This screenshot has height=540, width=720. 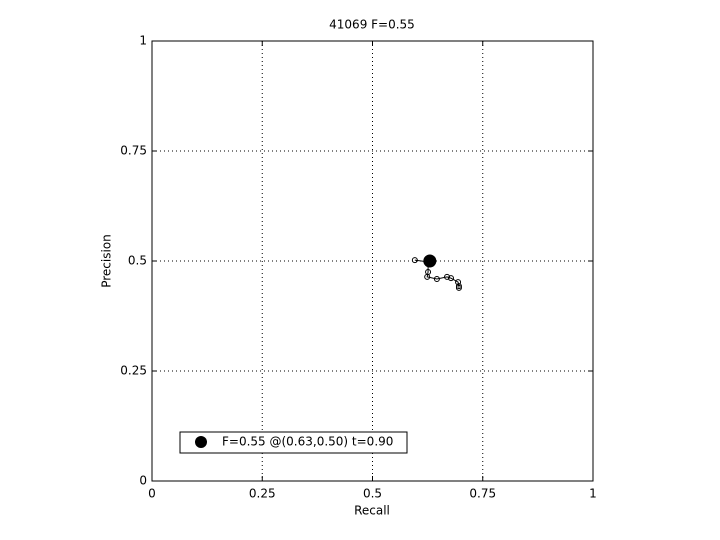 What do you see at coordinates (593, 494) in the screenshot?
I see `x-tick-label: 1` at bounding box center [593, 494].